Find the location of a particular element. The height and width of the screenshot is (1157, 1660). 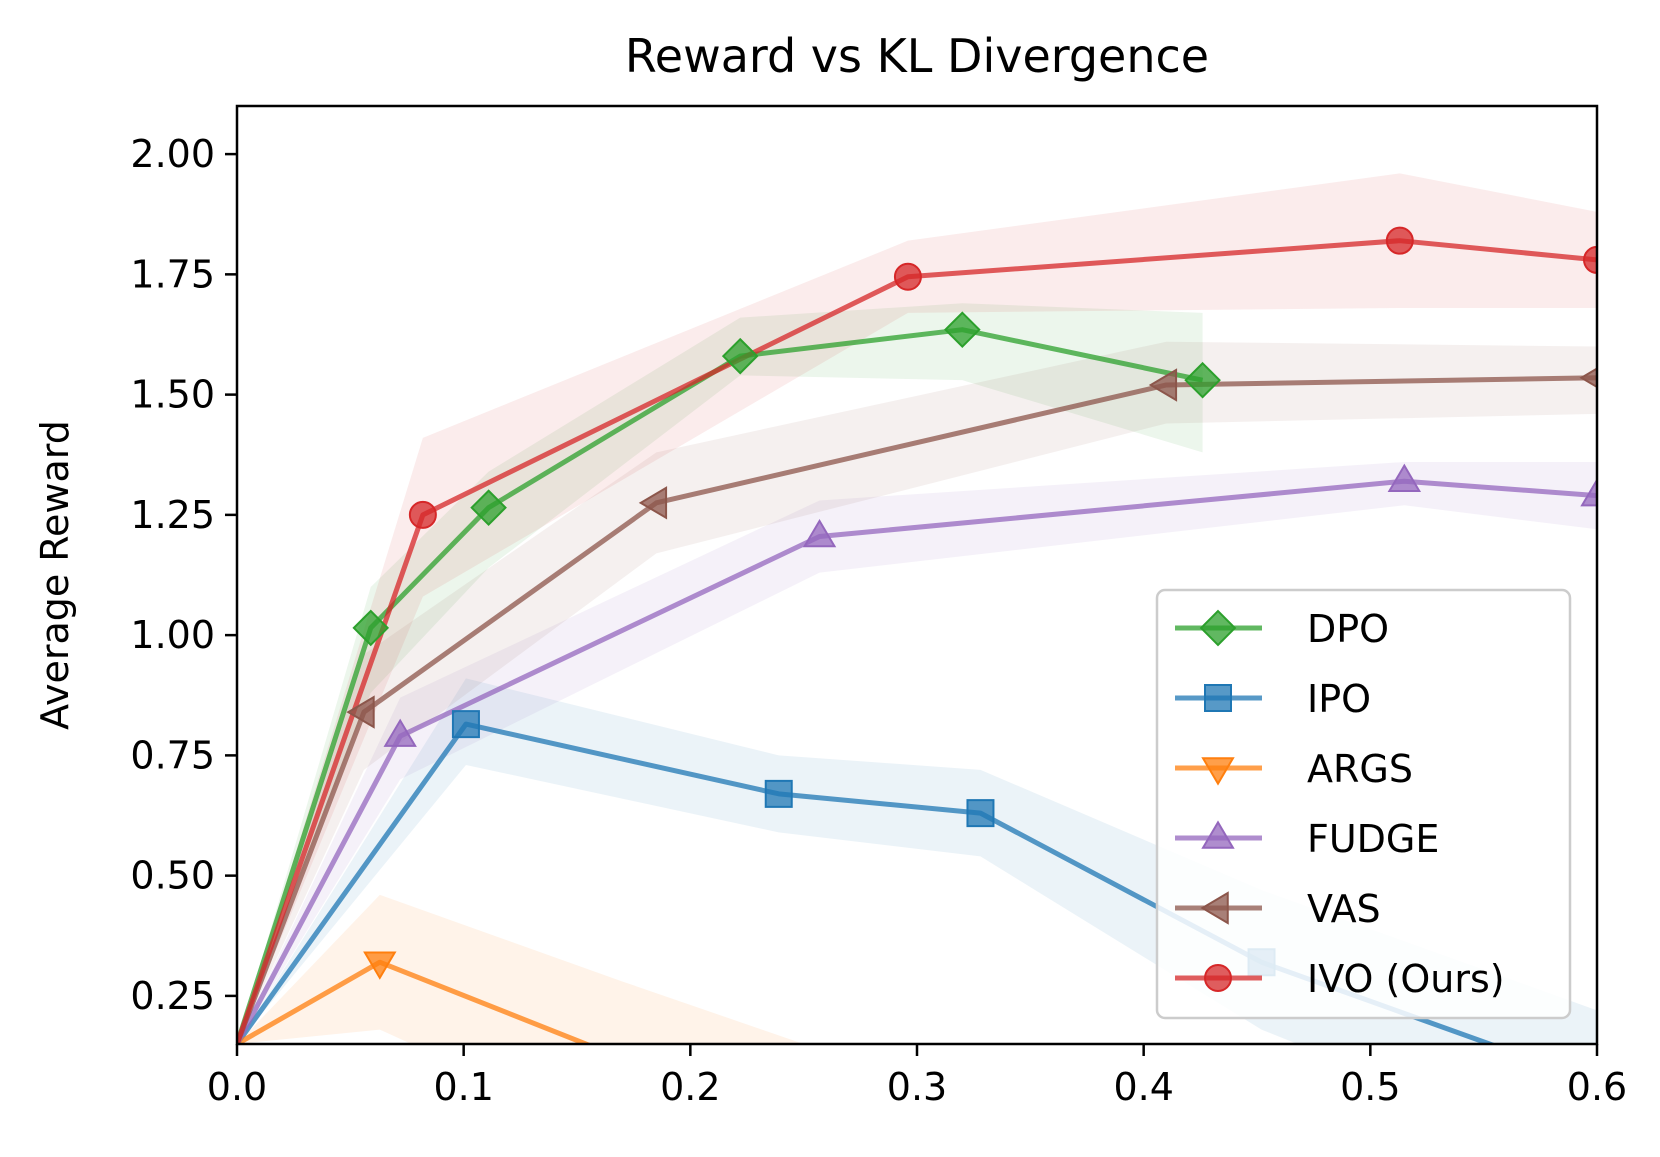

y-tick-label: 0.50 is located at coordinates (172, 876).